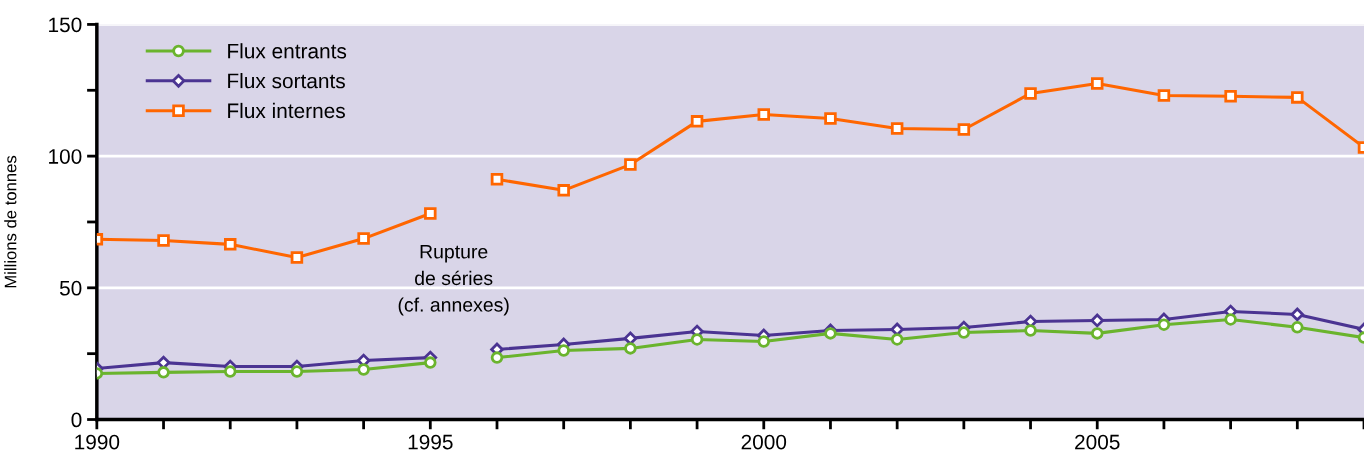 The width and height of the screenshot is (1364, 461). Describe the element at coordinates (70, 288) in the screenshot. I see `y-tick-label: 50` at that location.